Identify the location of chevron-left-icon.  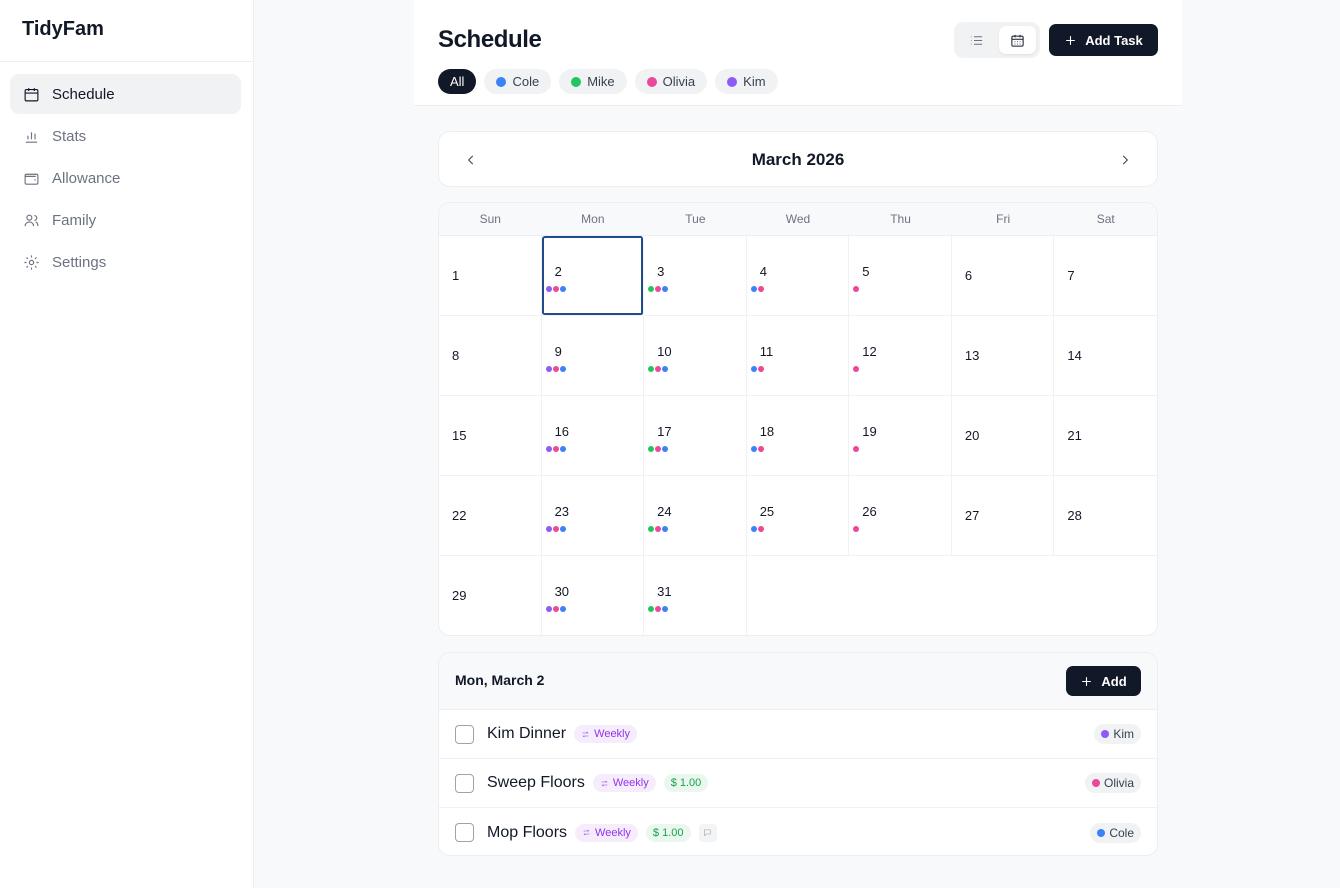
(471, 160).